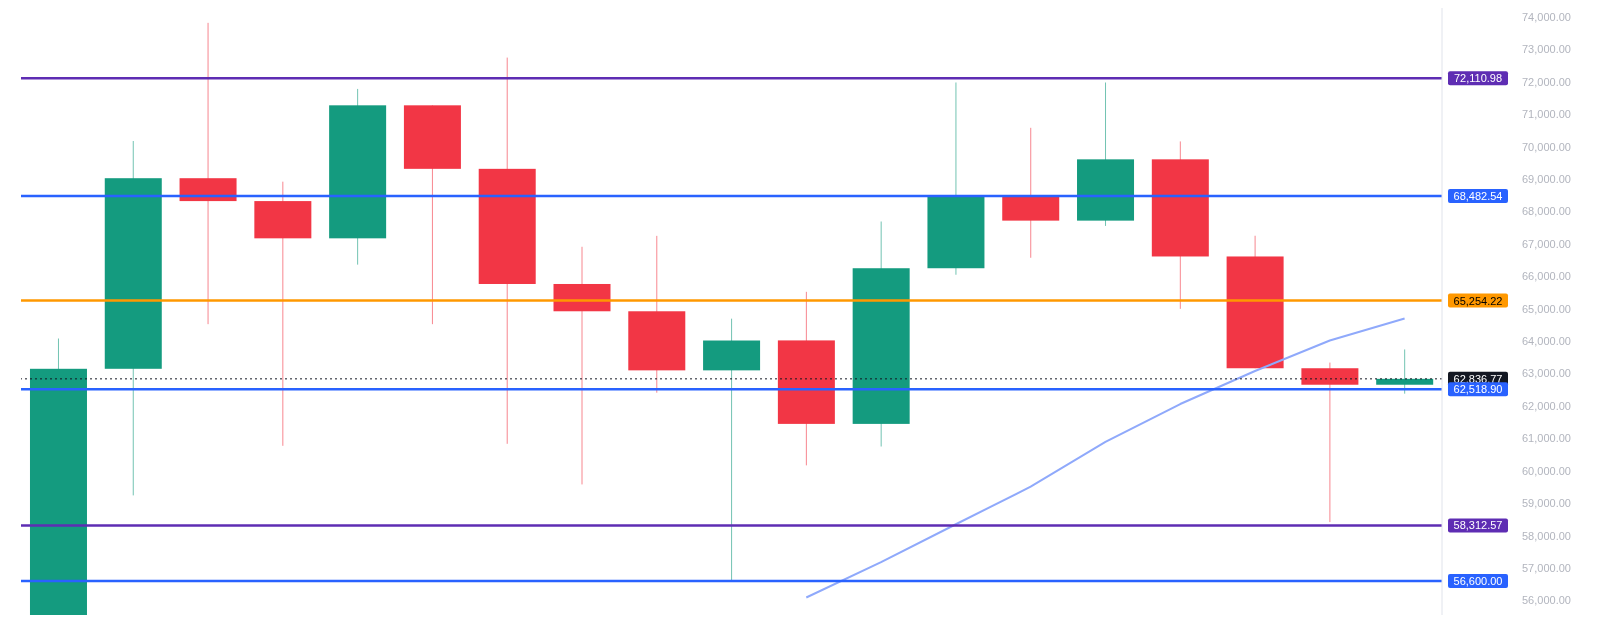  What do you see at coordinates (1546, 341) in the screenshot?
I see `y-tick-label: 64,000.00` at bounding box center [1546, 341].